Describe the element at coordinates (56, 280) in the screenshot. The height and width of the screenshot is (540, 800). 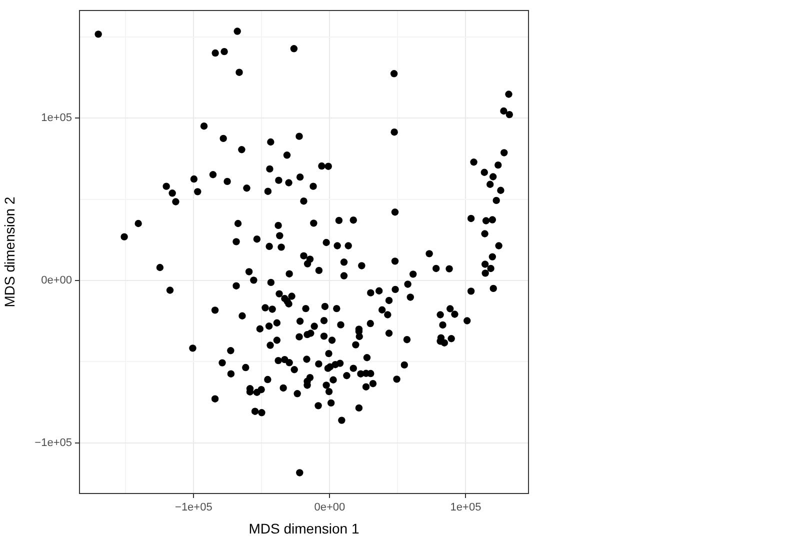
I see `y-tick-label: 0e+00` at that location.